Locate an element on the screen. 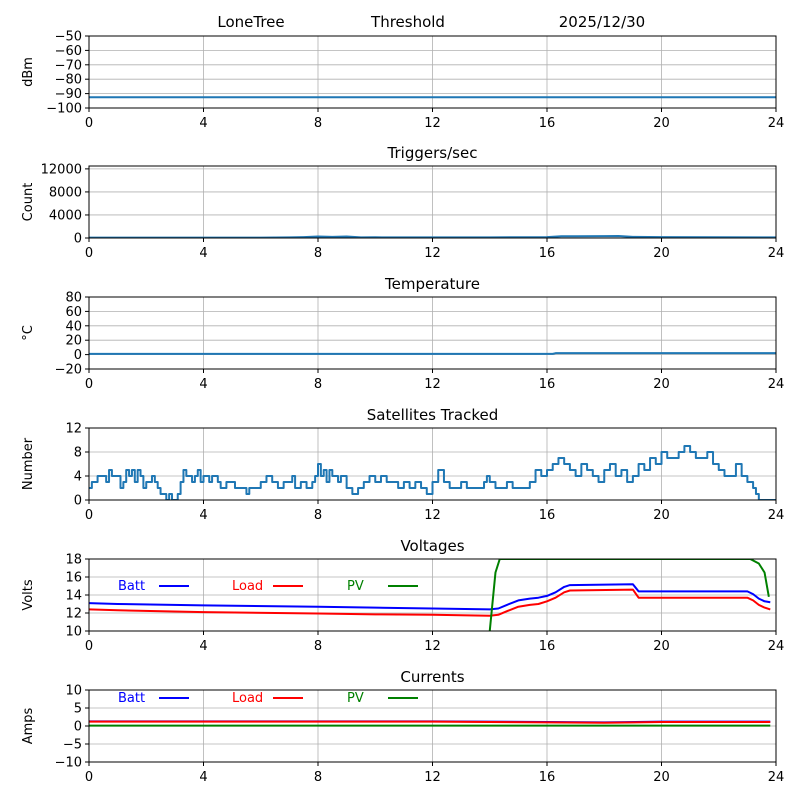 The width and height of the screenshot is (800, 800). y-tick-label: −70 is located at coordinates (68, 65).